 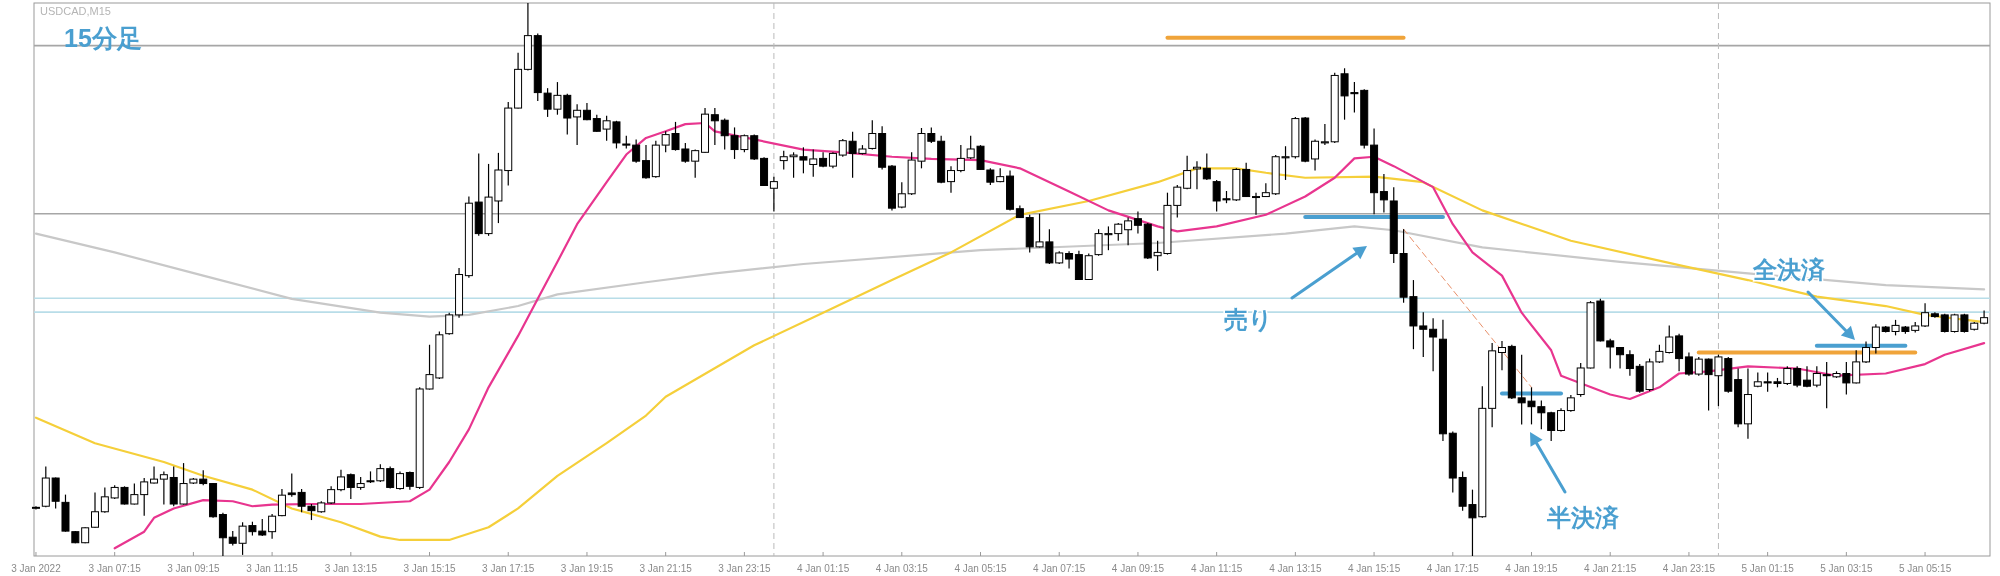 I want to click on x-tick-label: 4 Jan 01:15, so click(x=823, y=568).